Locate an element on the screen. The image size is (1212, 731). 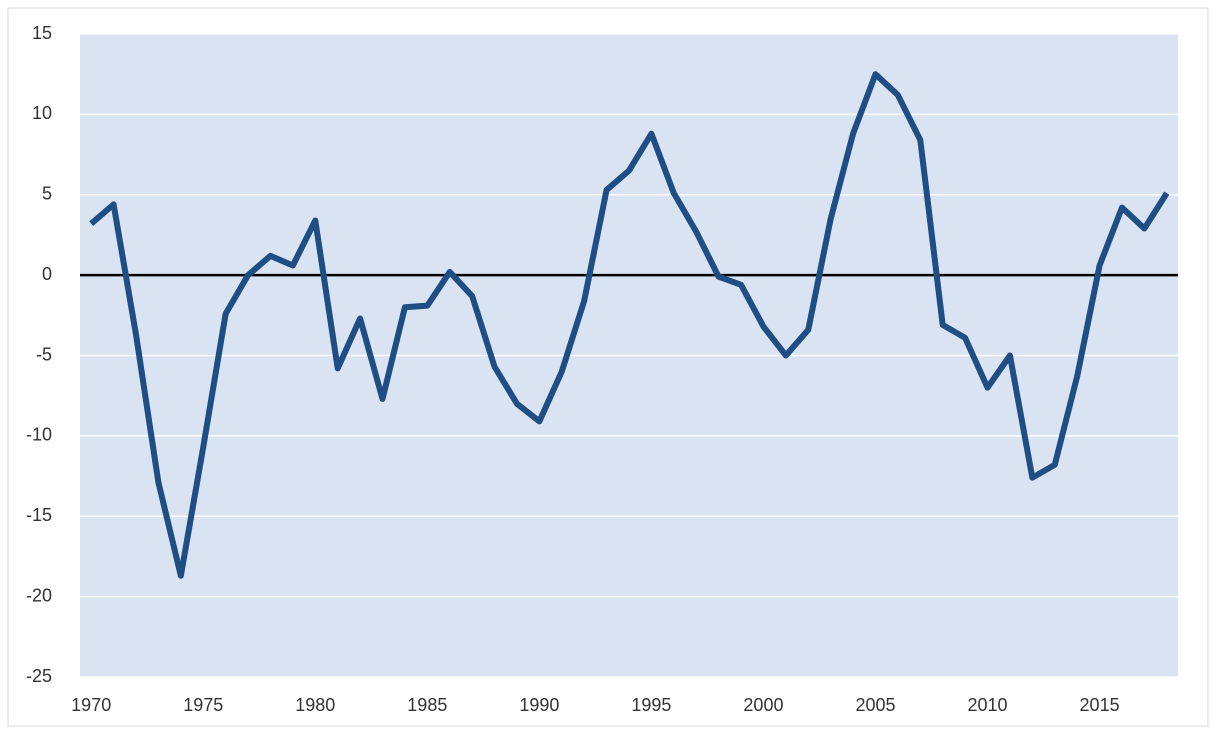
y-tick-label: -20 is located at coordinates (39, 595).